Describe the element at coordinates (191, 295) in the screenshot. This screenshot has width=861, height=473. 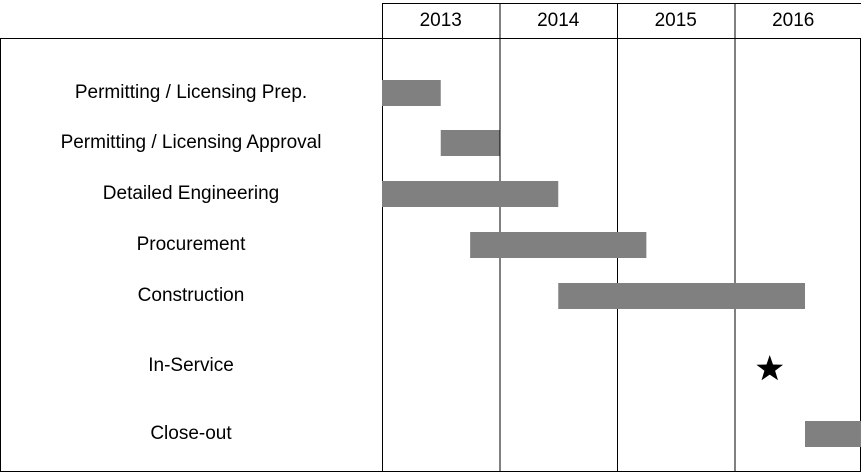
I see `task-label: Construction` at that location.